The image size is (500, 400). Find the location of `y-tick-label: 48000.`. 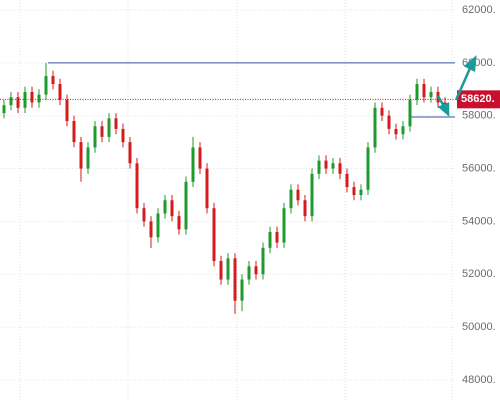

y-tick-label: 48000. is located at coordinates (479, 380).